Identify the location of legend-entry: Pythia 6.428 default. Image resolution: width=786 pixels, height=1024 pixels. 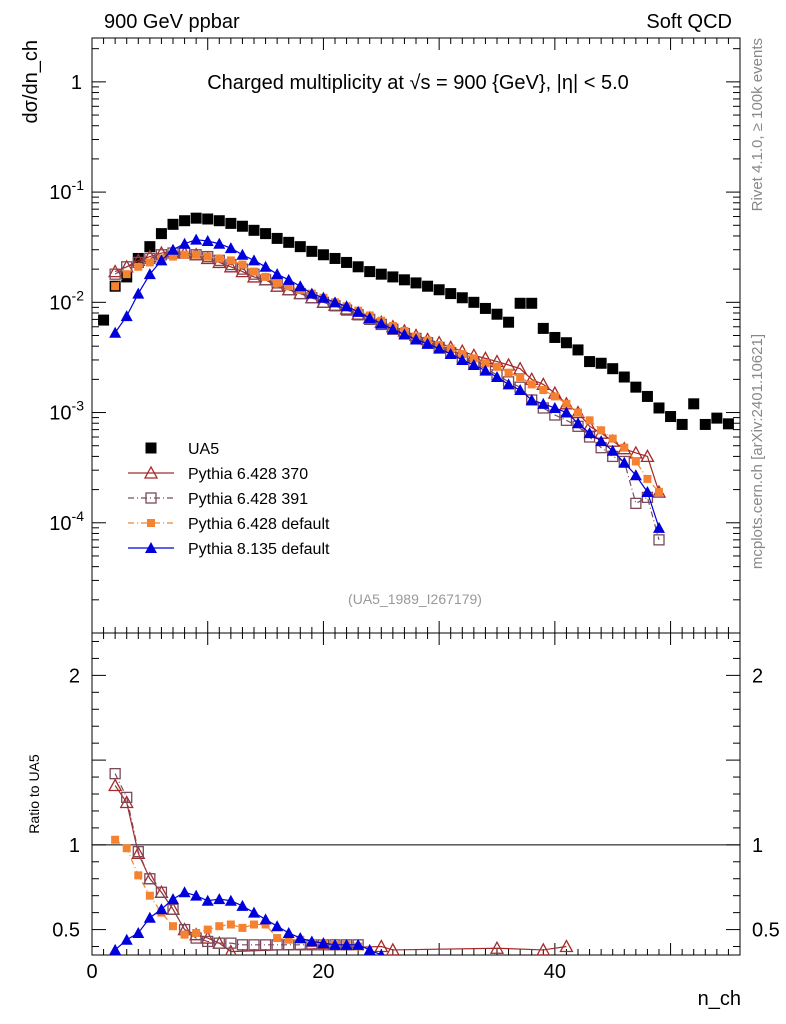
(229, 524).